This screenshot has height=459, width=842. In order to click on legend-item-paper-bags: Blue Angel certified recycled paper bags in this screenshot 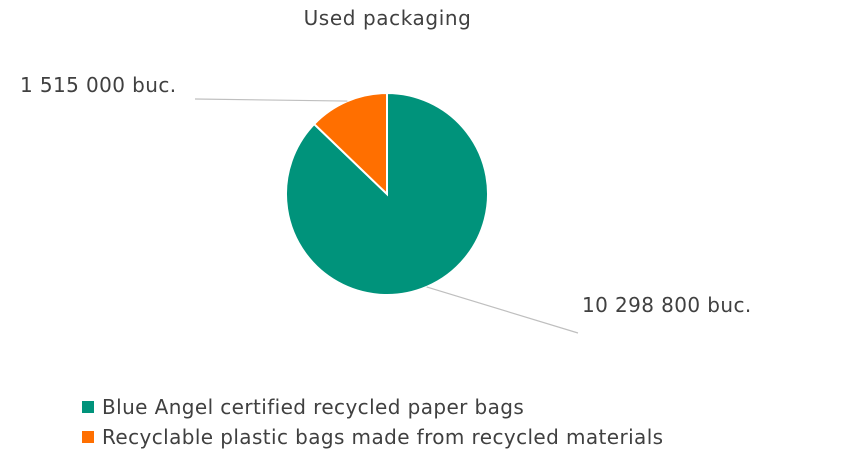, I will do `click(372, 407)`.